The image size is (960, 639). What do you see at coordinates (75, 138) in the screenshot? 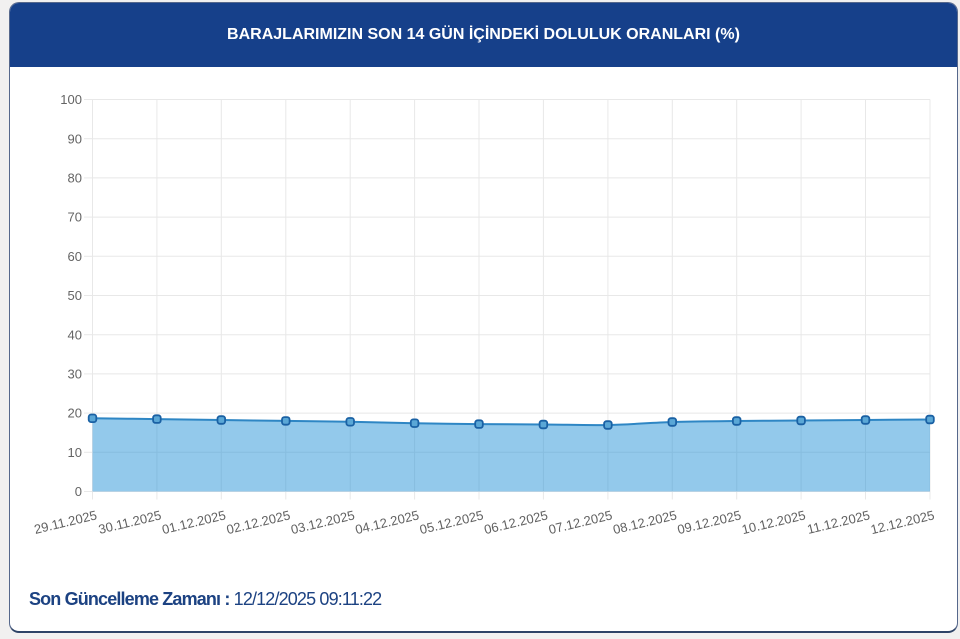
I see `svg-text: 90` at bounding box center [75, 138].